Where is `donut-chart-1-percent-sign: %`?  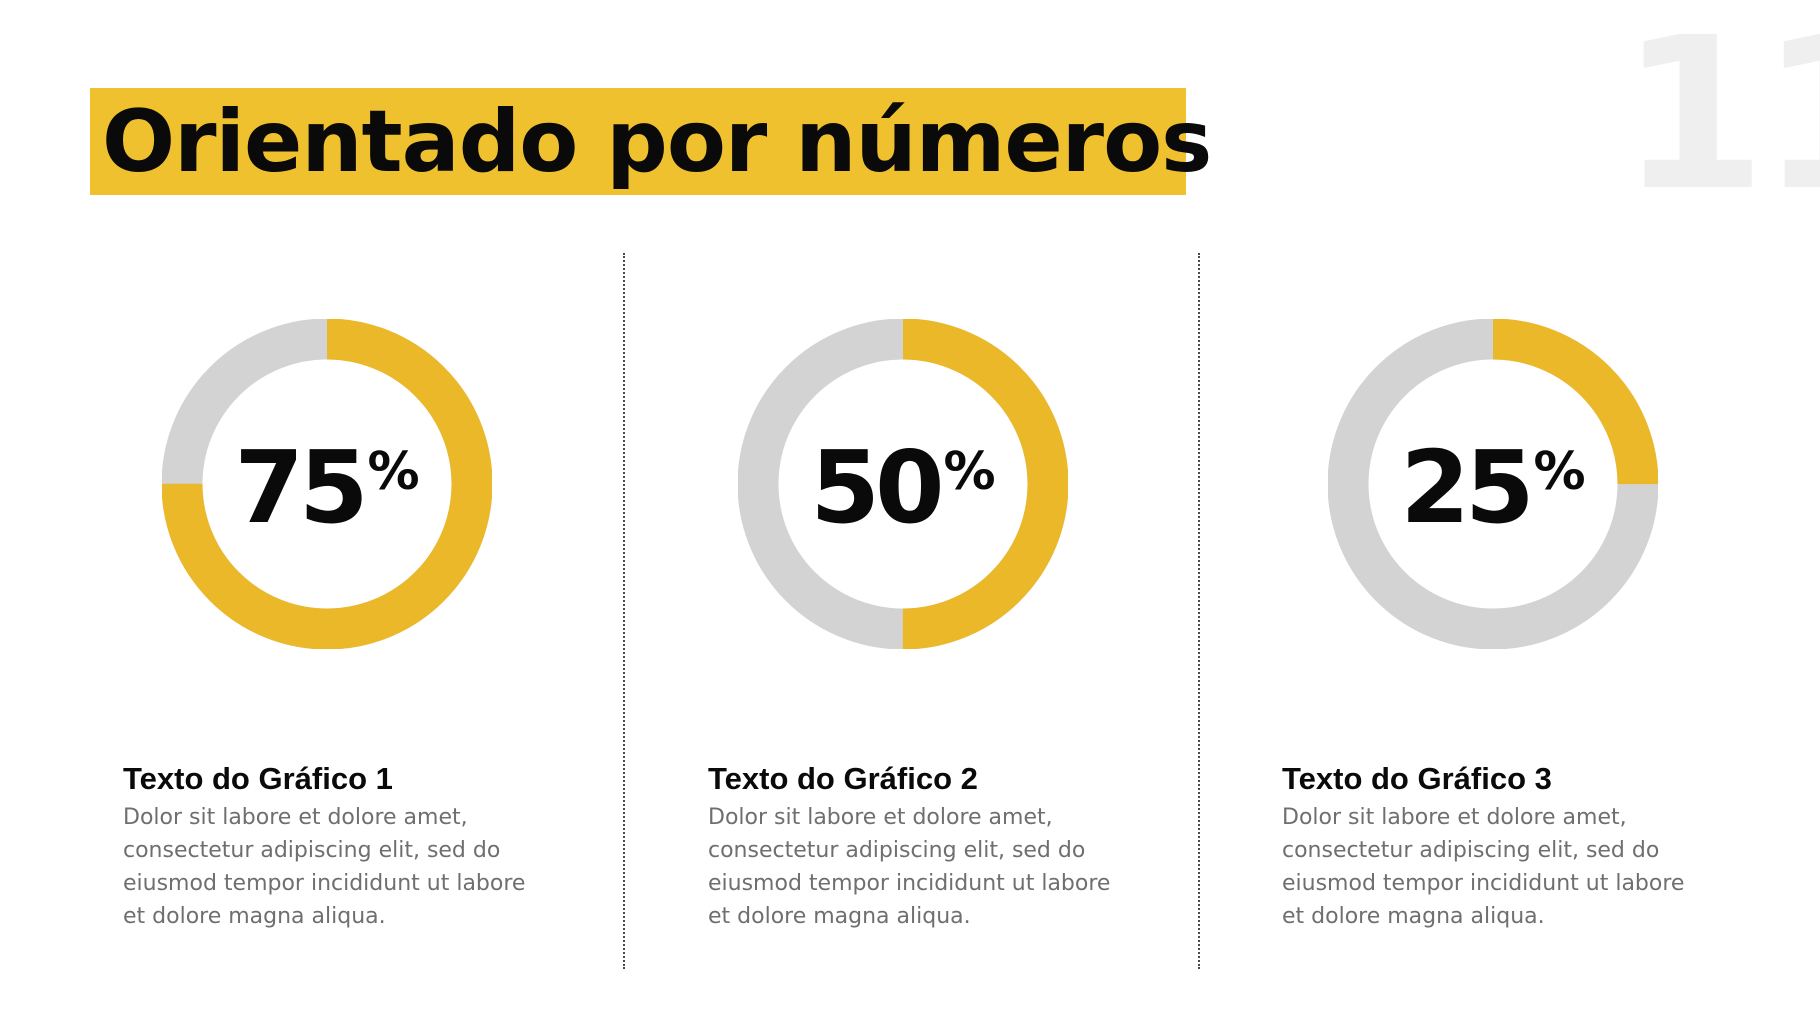
donut-chart-1-percent-sign: % is located at coordinates (393, 472).